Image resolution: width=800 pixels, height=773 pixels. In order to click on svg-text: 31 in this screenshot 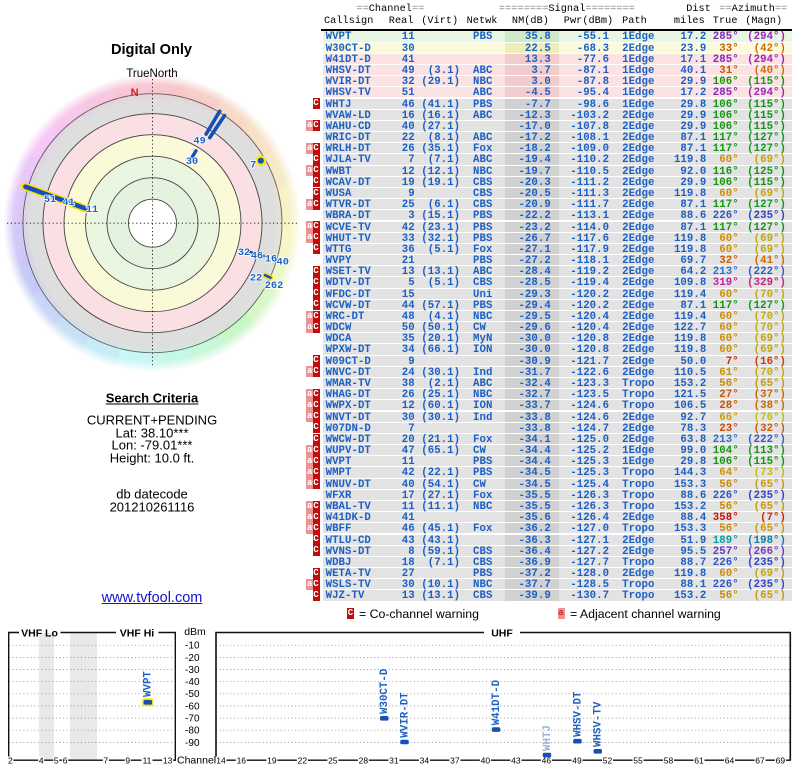, I will do `click(394, 760)`.